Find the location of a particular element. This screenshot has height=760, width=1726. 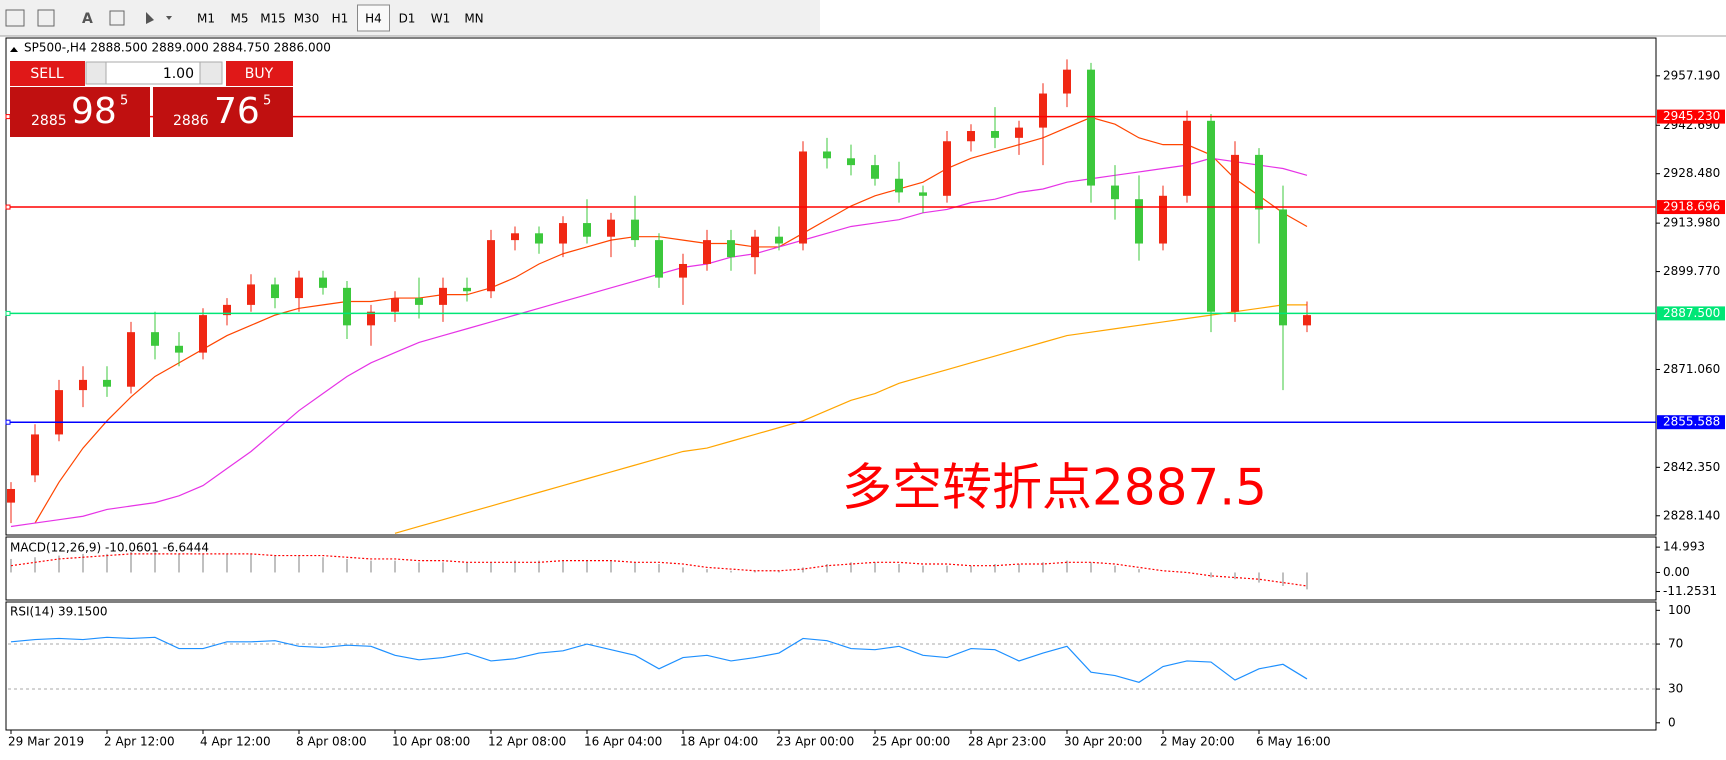

y-tick-label: 0 is located at coordinates (1672, 722).